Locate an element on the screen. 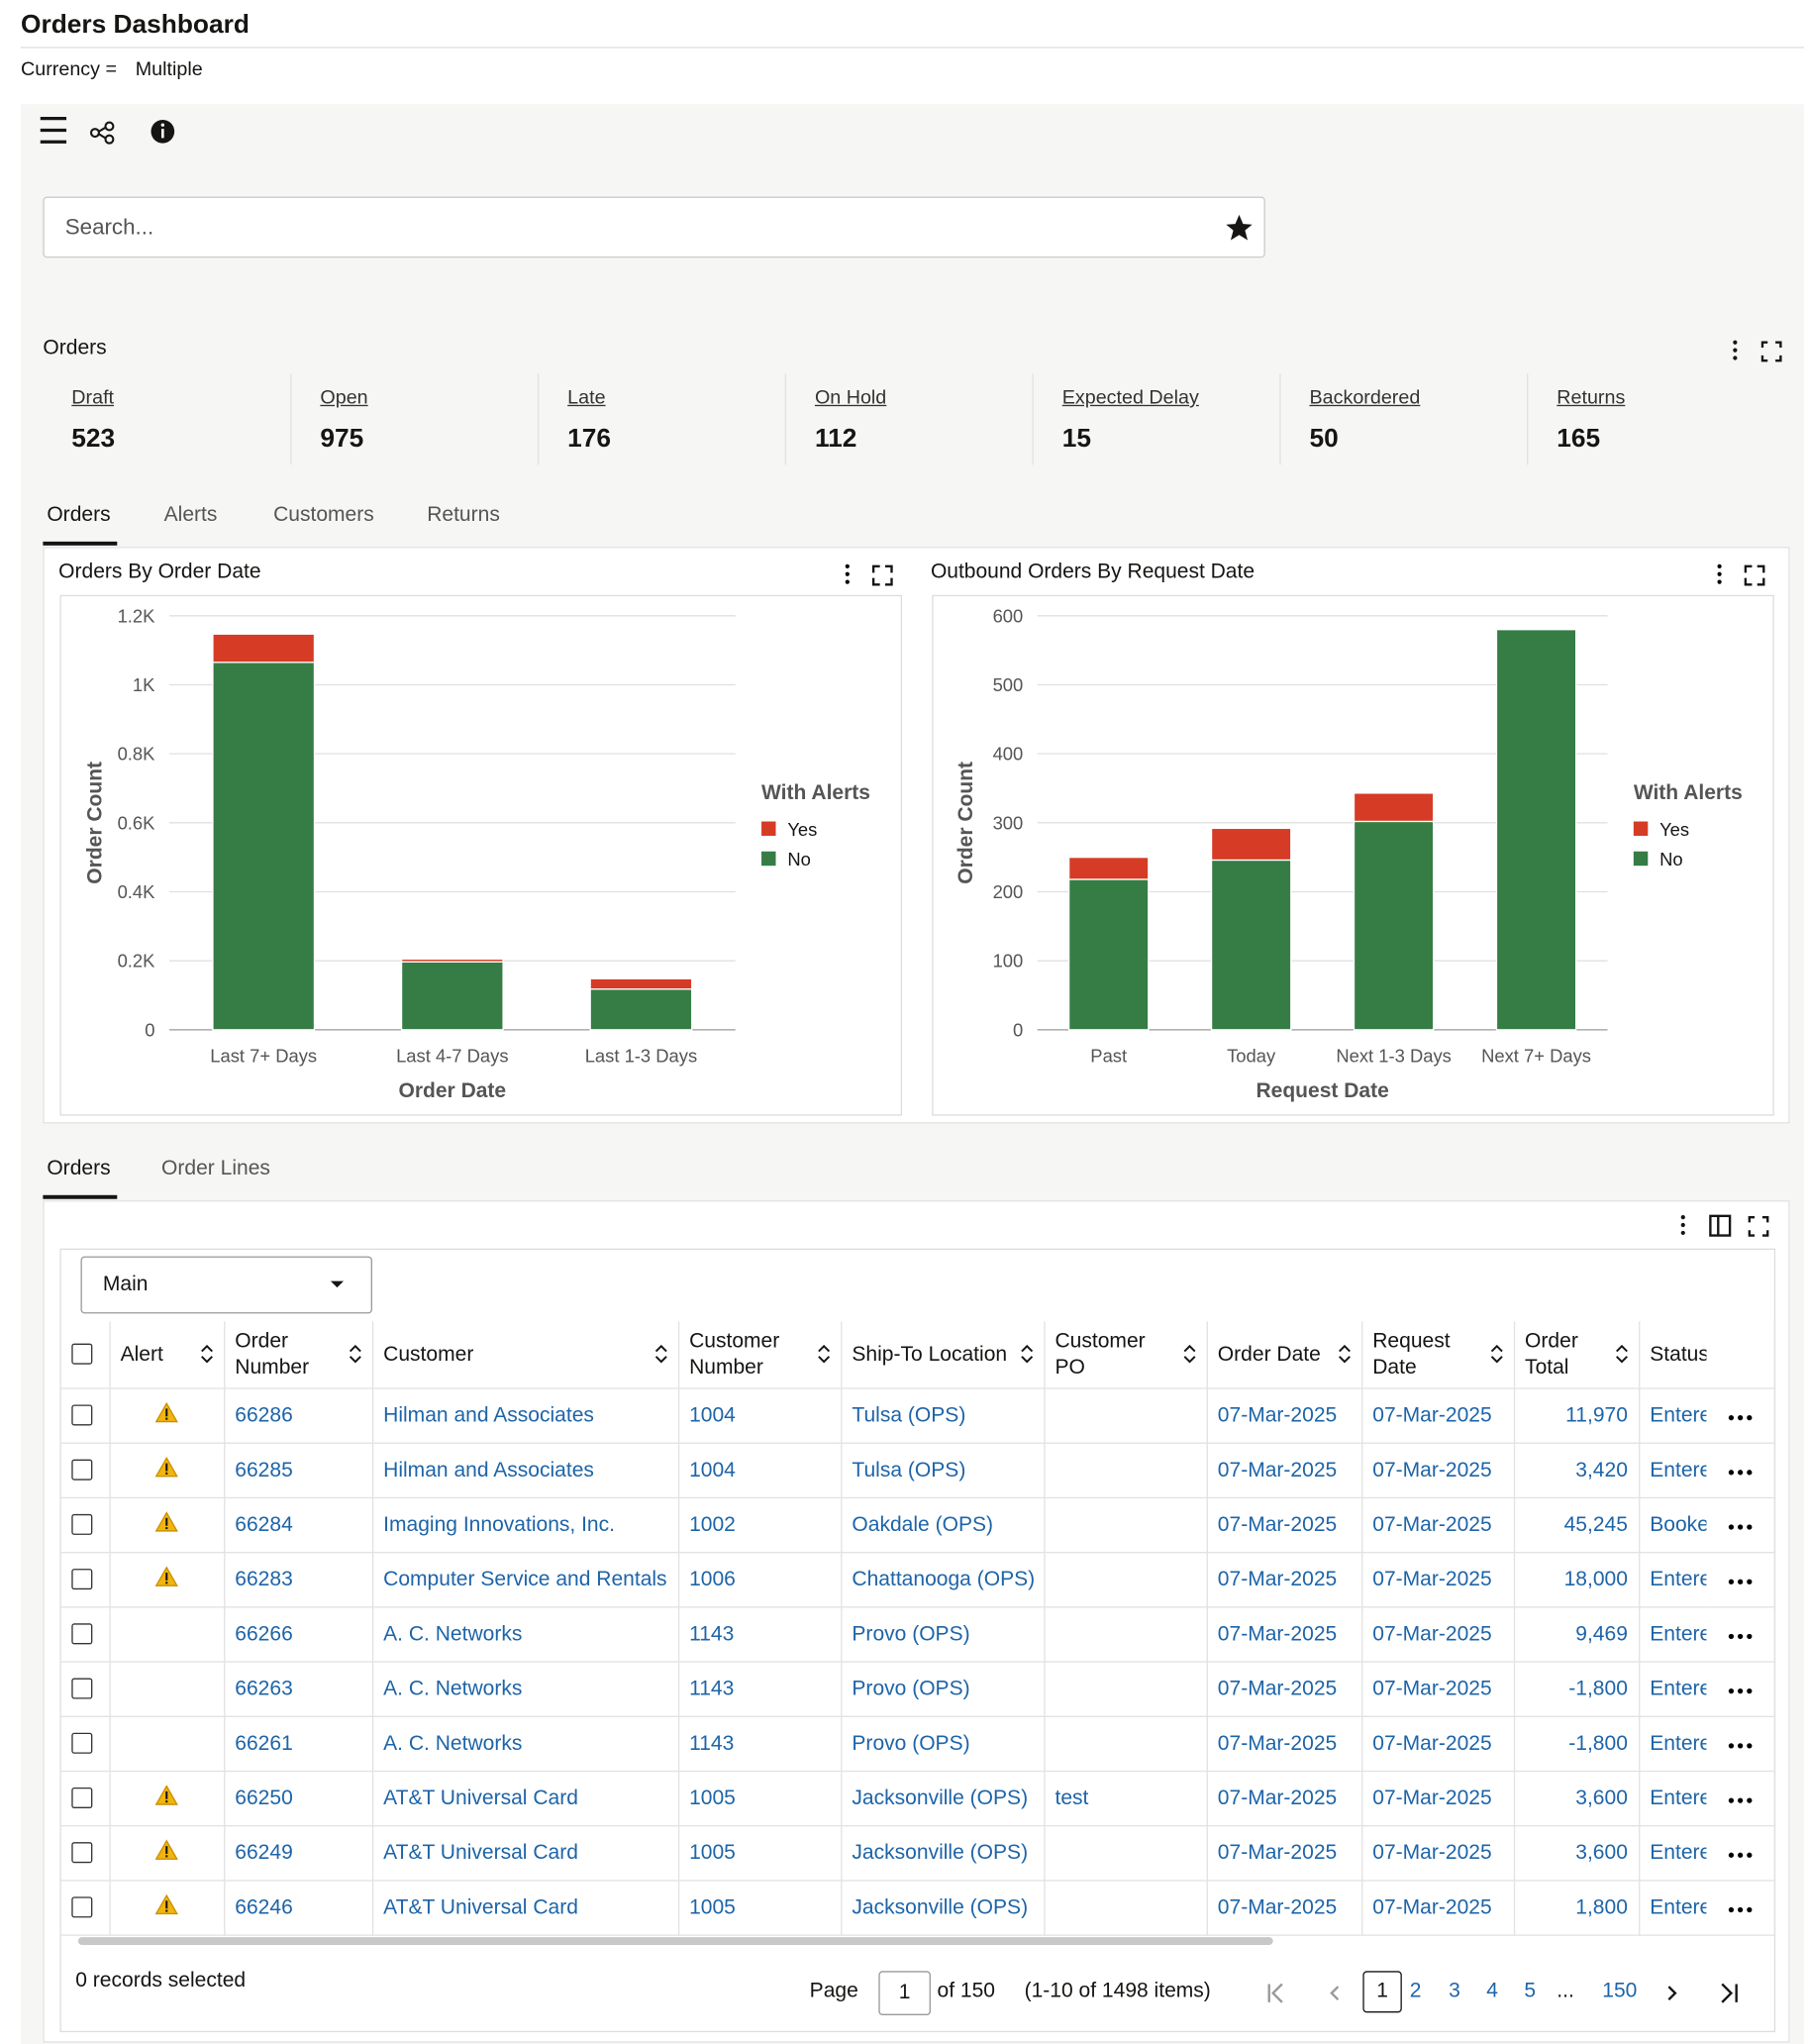 The height and width of the screenshot is (2044, 1808). column-header: Ship-To Location is located at coordinates (943, 1355).